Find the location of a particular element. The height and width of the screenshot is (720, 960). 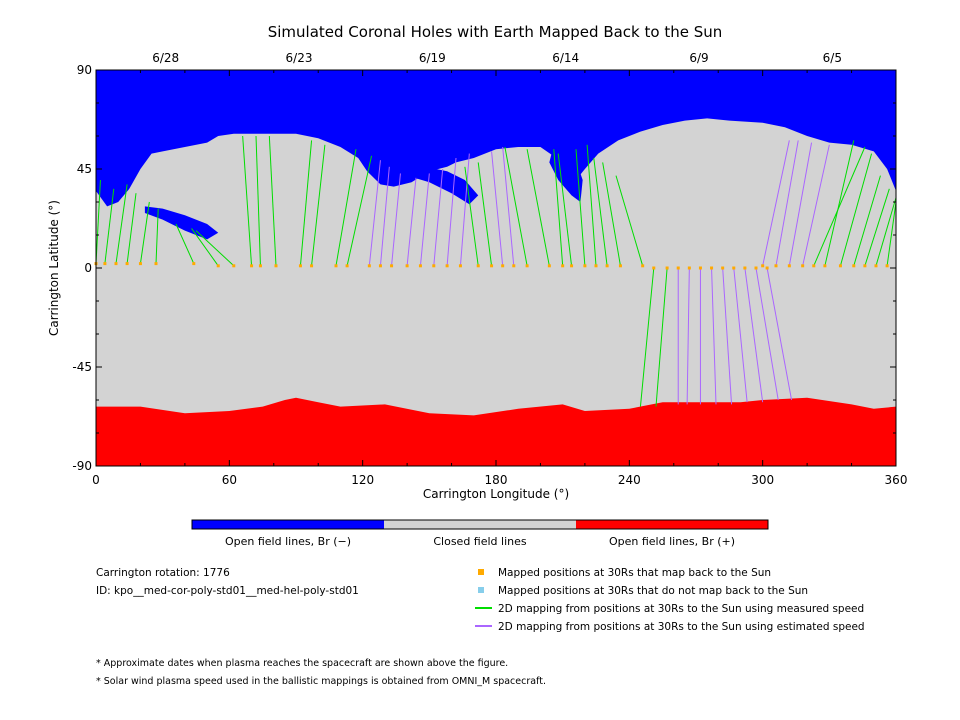

top-date-labels: 6/28 6/23 6/19 6/14 6/9 6/5 is located at coordinates (497, 58).